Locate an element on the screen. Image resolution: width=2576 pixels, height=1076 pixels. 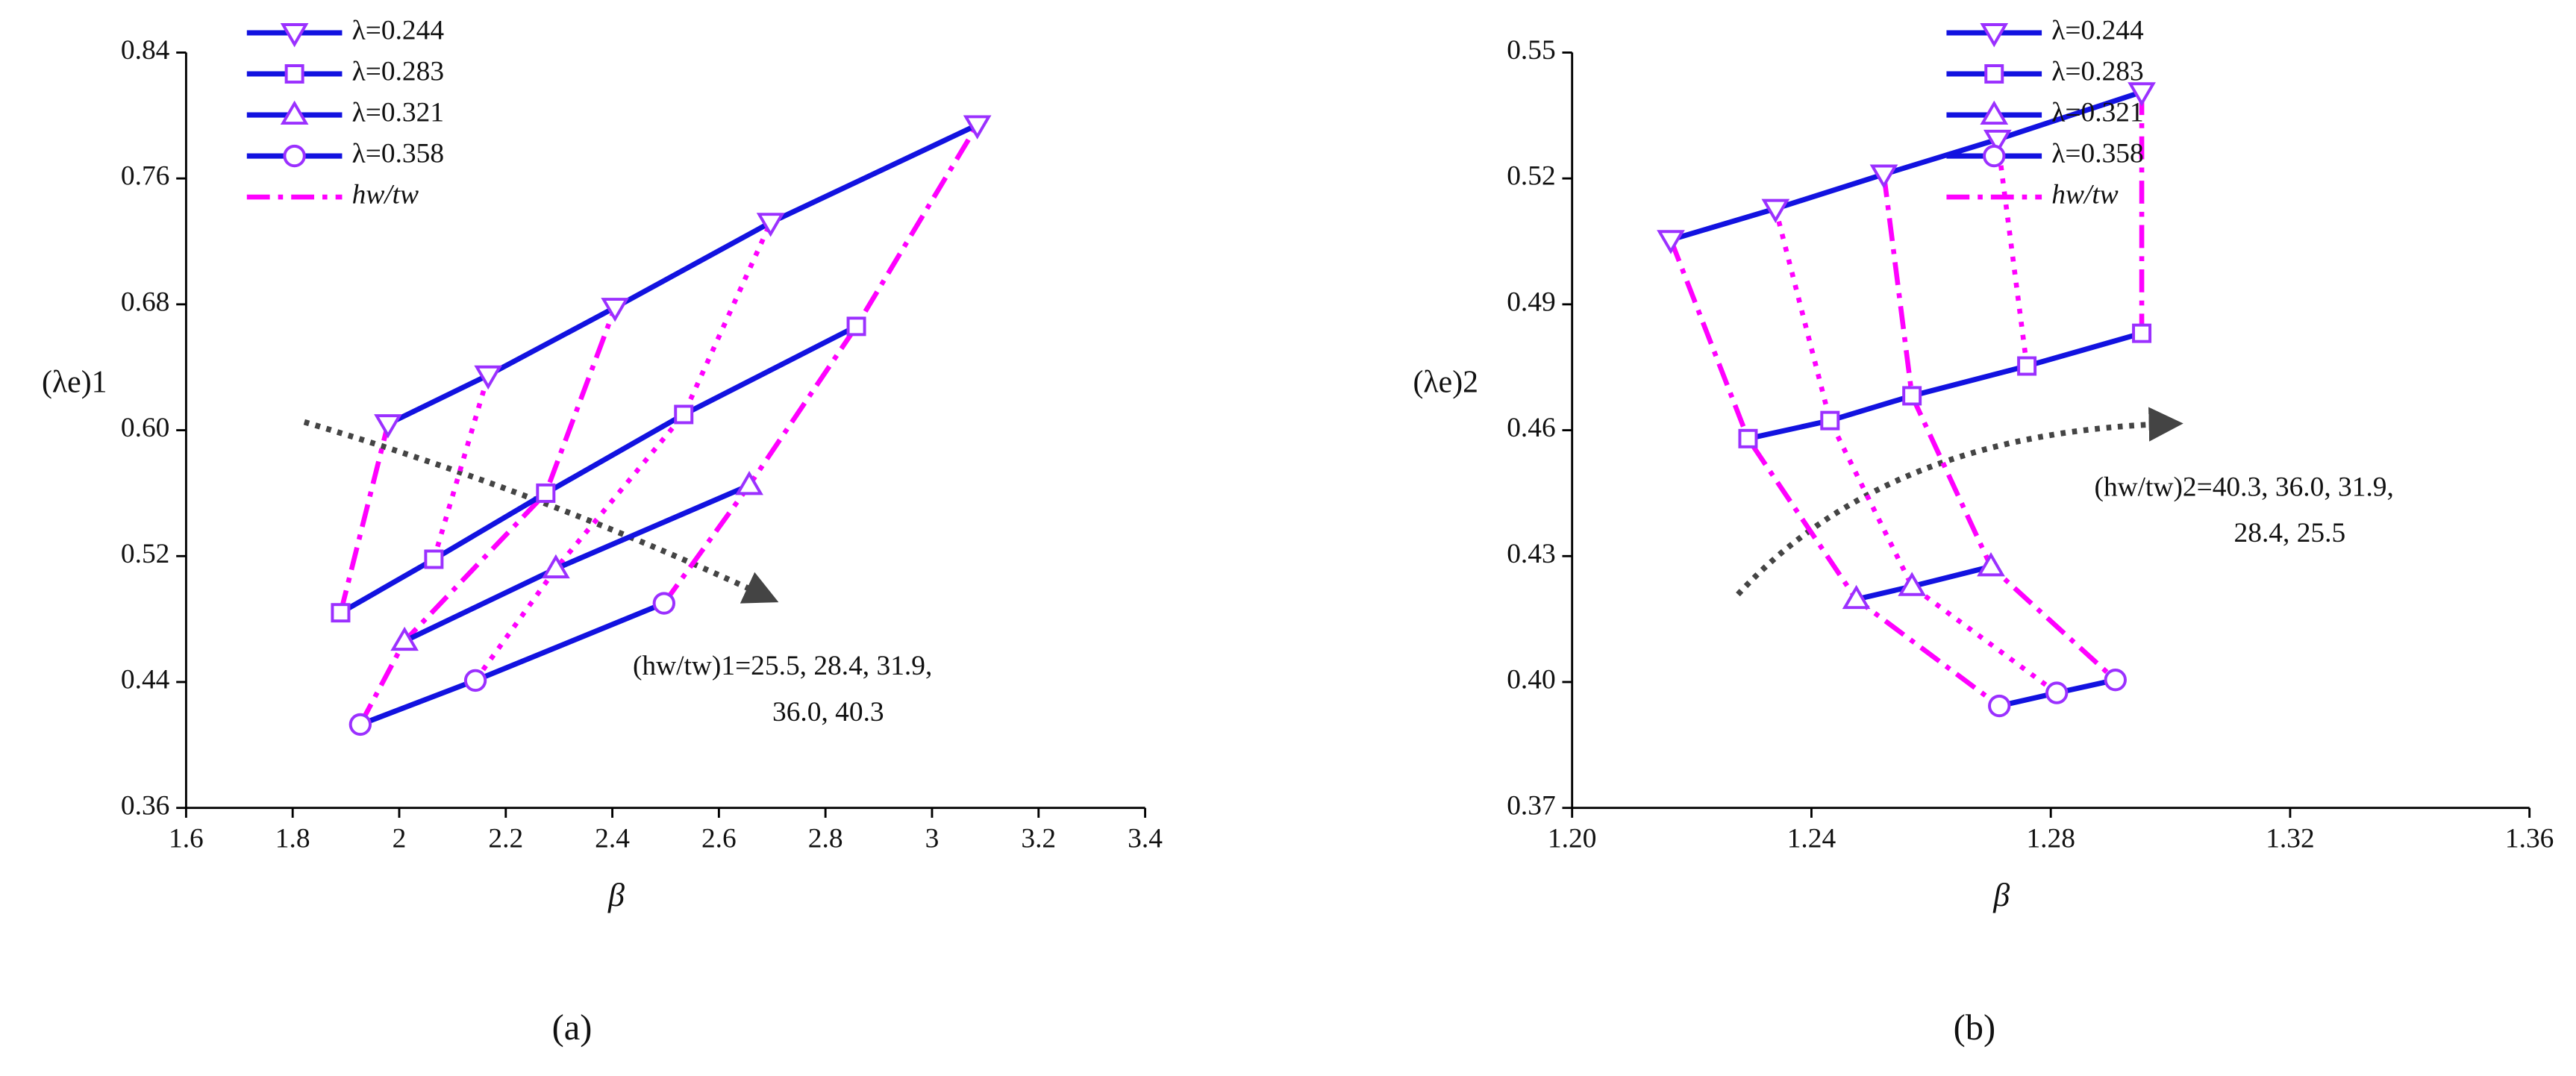
x-tick-label: 1.28 is located at coordinates (2050, 838).